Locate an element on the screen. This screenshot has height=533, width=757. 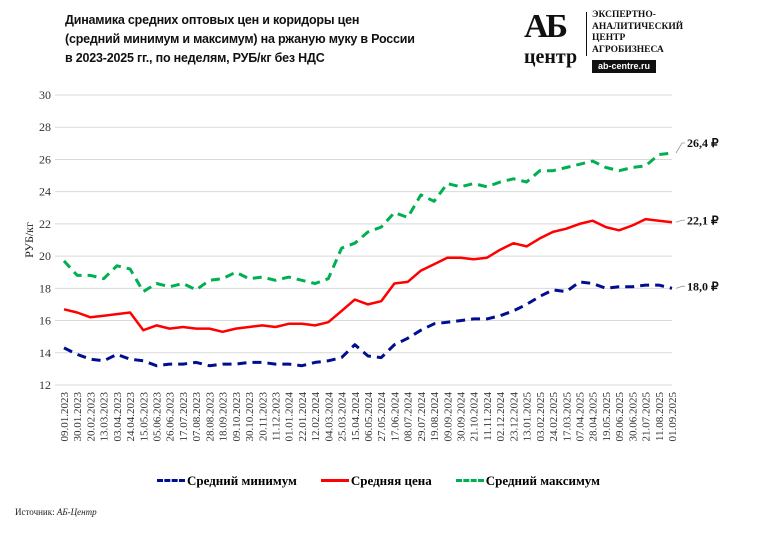
source-value: АБ-Центр is located at coordinates (76, 512).